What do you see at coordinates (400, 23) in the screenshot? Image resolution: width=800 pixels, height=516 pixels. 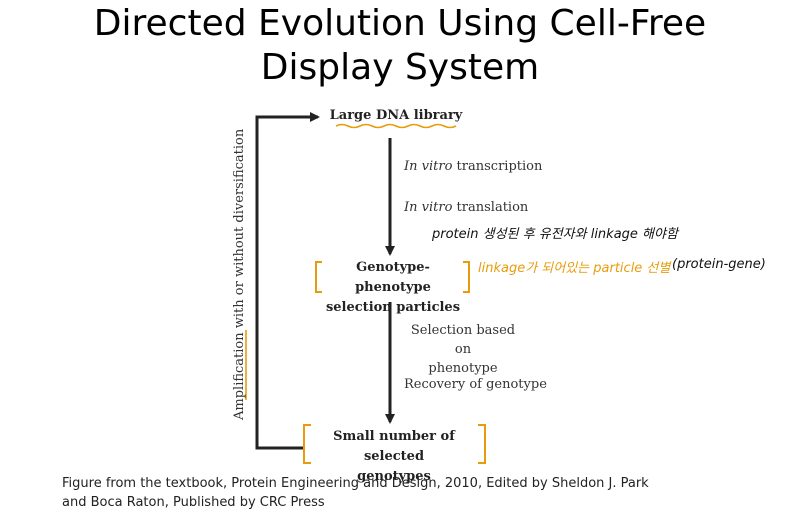 I see `title-line-1: Directed Evolution Using Cell-Free` at bounding box center [400, 23].